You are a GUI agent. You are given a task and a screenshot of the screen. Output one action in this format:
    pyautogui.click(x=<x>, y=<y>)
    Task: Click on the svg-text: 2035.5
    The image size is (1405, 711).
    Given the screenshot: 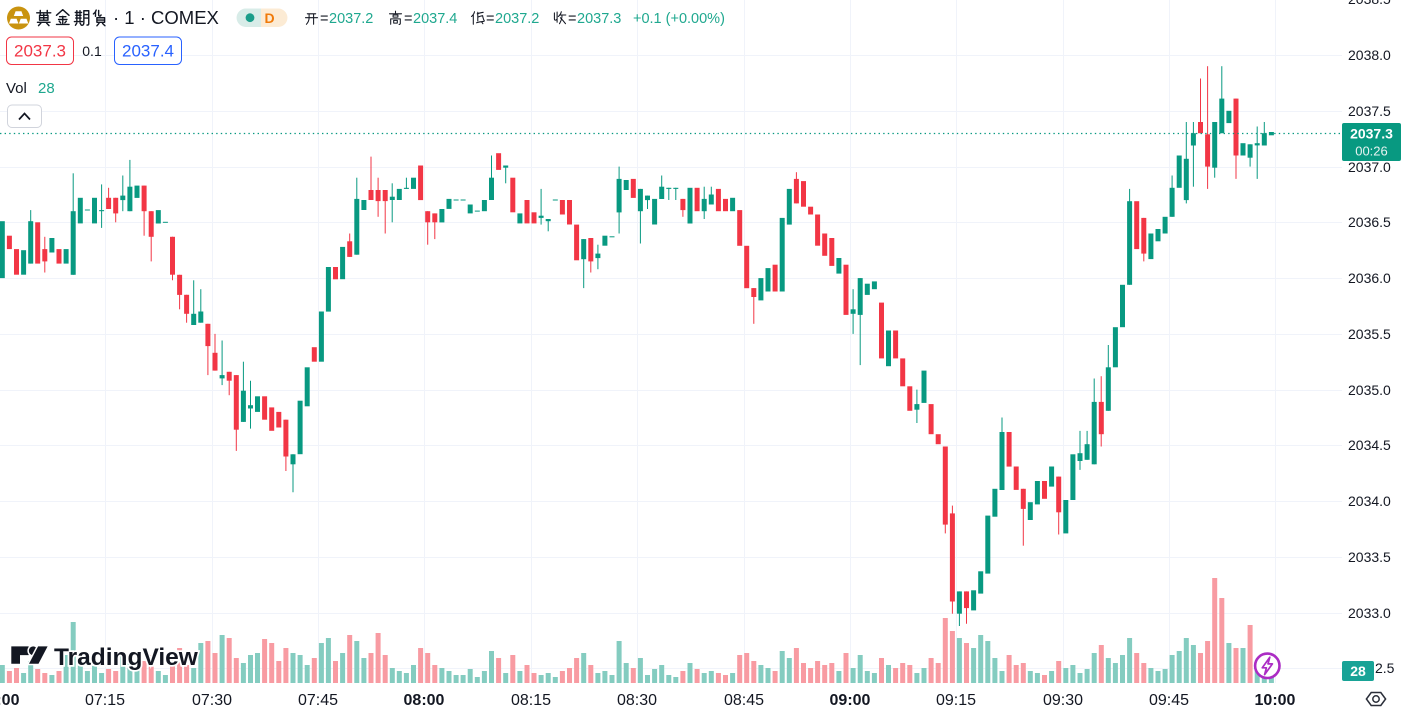 What is the action you would take?
    pyautogui.click(x=1369, y=334)
    